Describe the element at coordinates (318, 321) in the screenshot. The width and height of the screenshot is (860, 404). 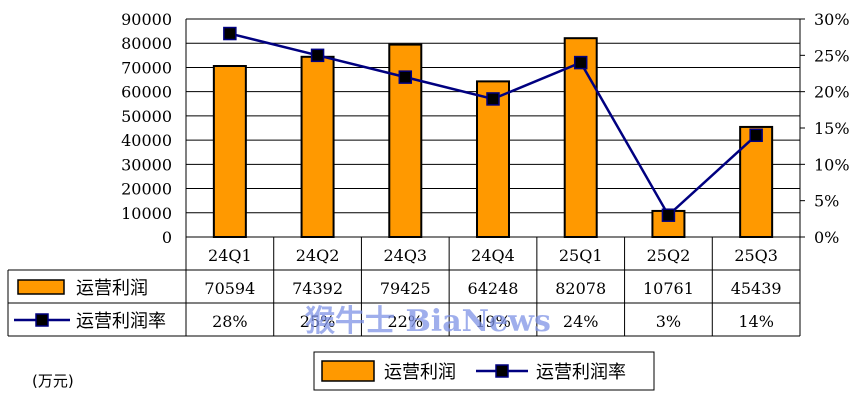
I see `table-cell: 25%` at that location.